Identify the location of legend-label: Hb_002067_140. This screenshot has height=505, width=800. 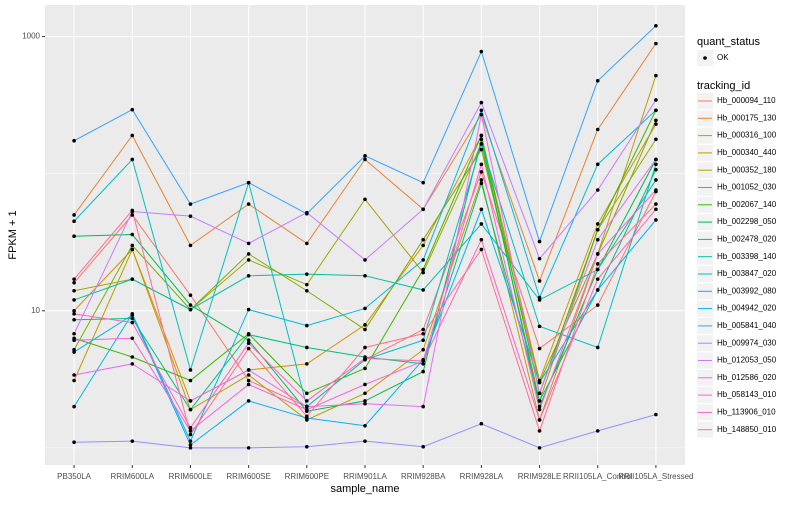
(747, 204).